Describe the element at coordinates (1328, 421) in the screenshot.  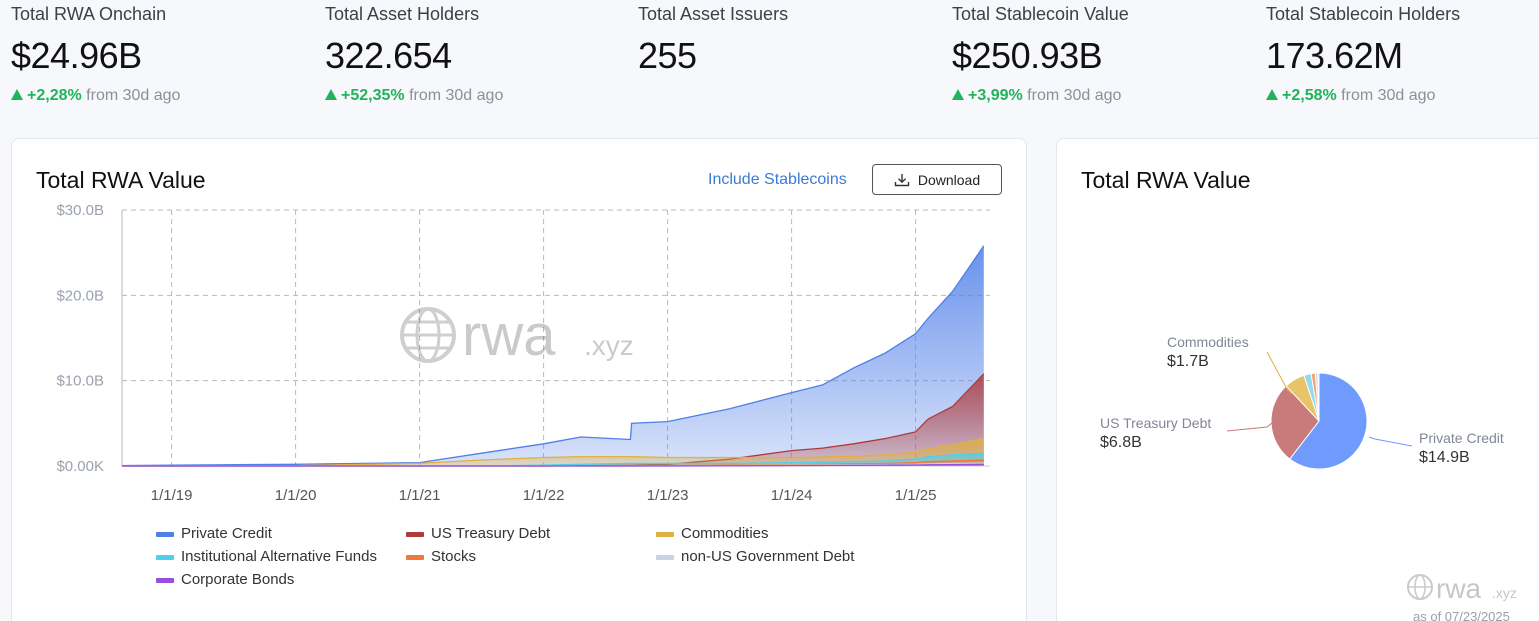
I see `pie-slice-private-credit` at that location.